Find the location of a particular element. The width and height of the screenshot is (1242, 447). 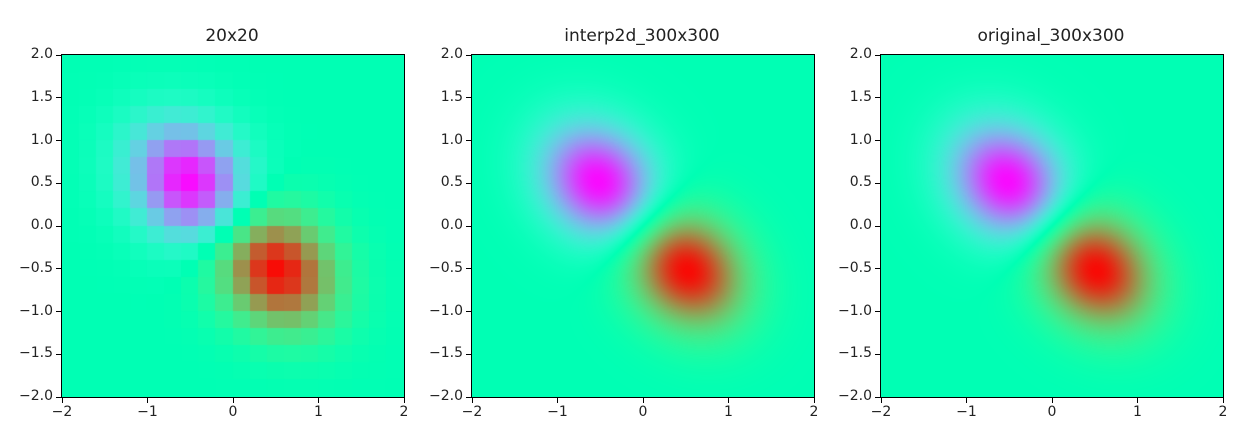

chart-title: original_300x300 is located at coordinates (1051, 36).